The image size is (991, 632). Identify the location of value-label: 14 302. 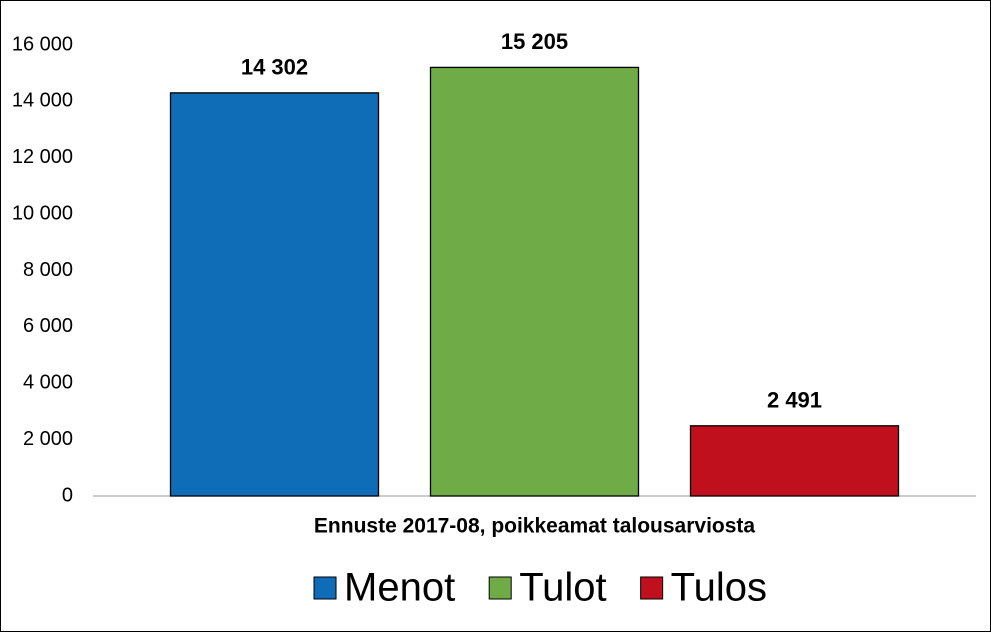
(274, 67).